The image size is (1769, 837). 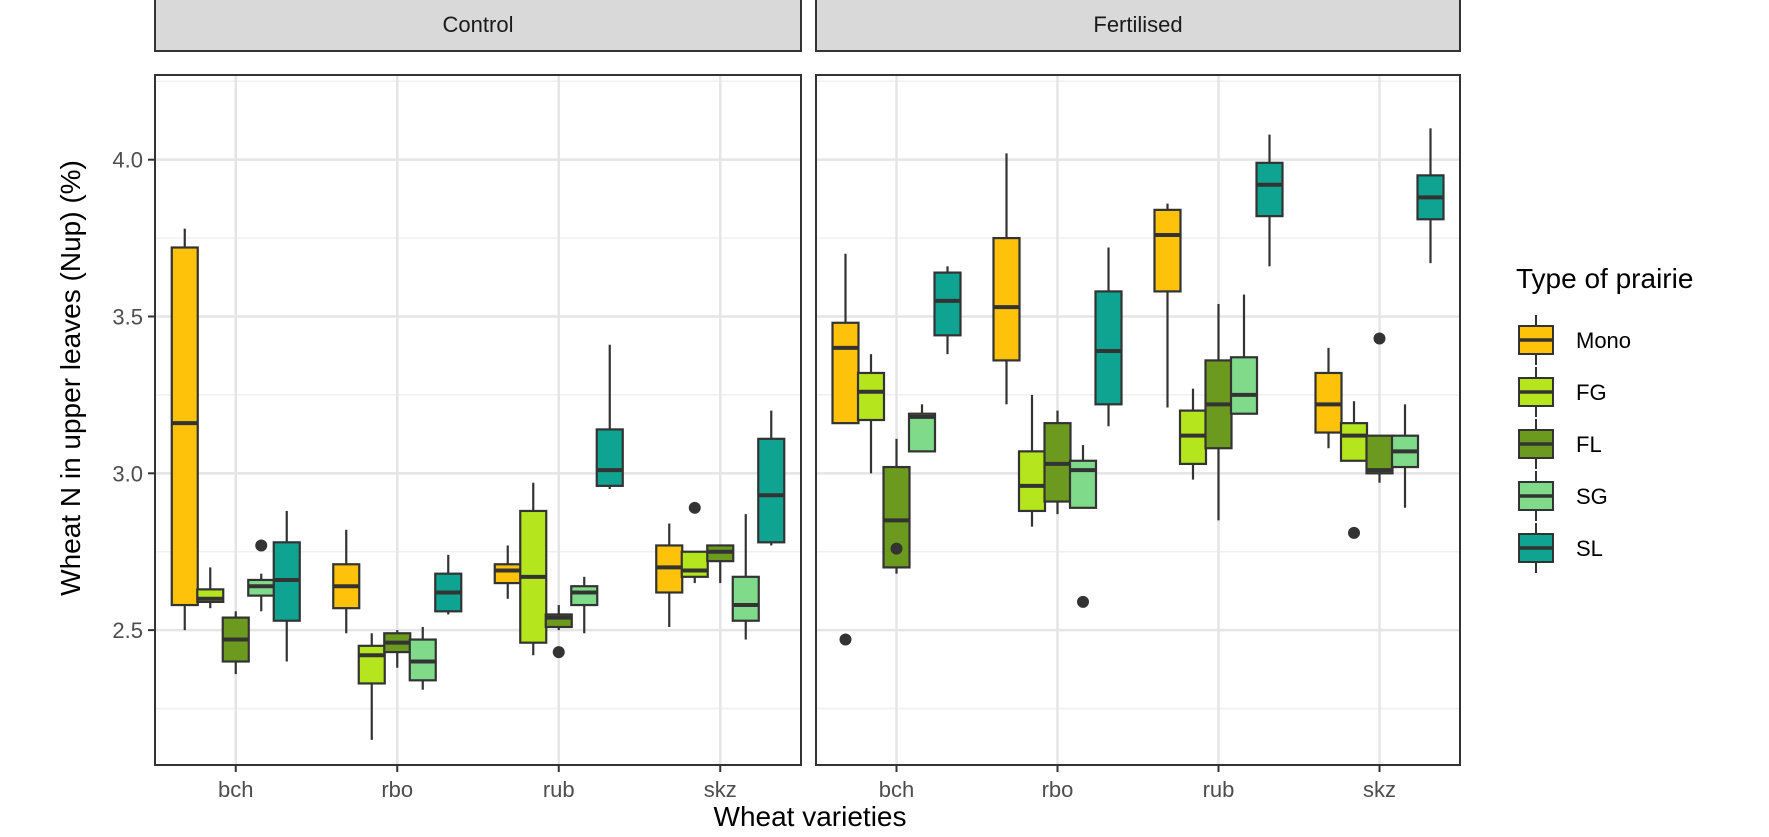 What do you see at coordinates (127, 317) in the screenshot?
I see `y-tick-label: 3.5` at bounding box center [127, 317].